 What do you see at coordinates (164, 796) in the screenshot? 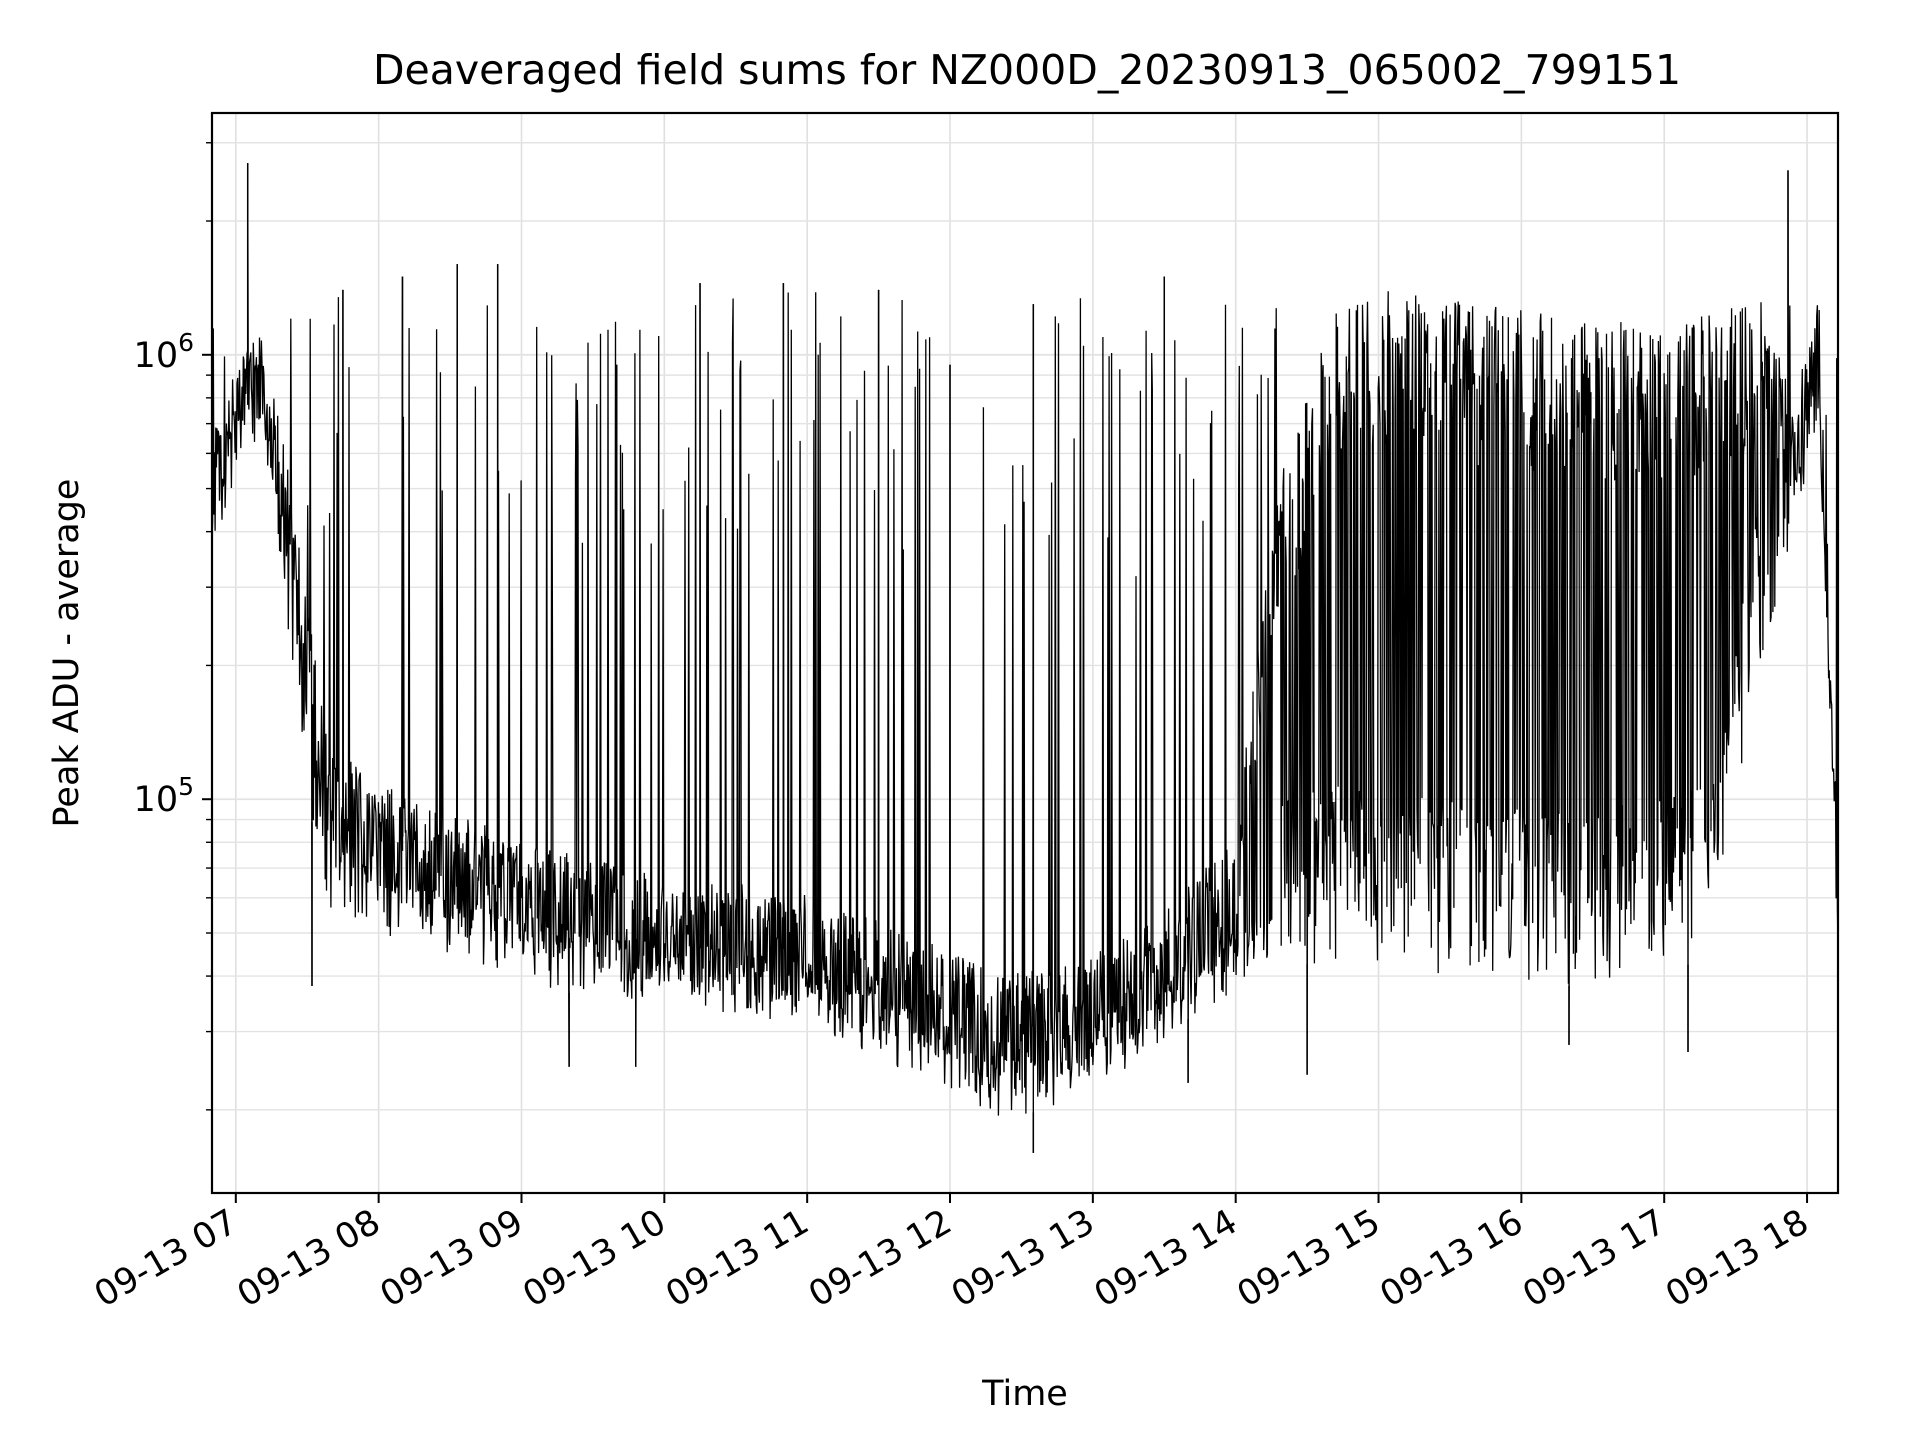
I see `y-tick-label: 10⁵` at bounding box center [164, 796].